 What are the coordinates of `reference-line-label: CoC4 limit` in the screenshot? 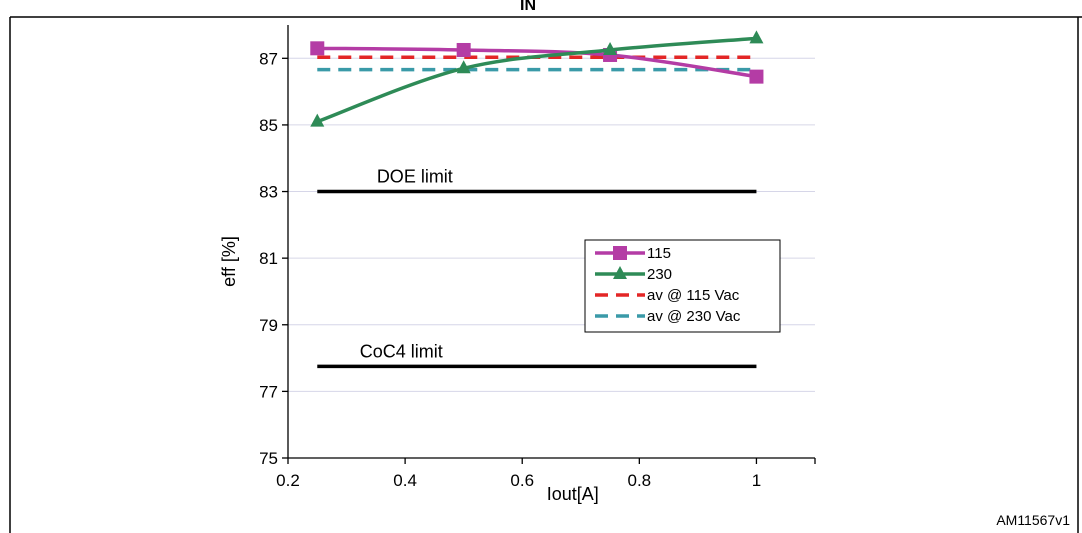 It's located at (401, 351).